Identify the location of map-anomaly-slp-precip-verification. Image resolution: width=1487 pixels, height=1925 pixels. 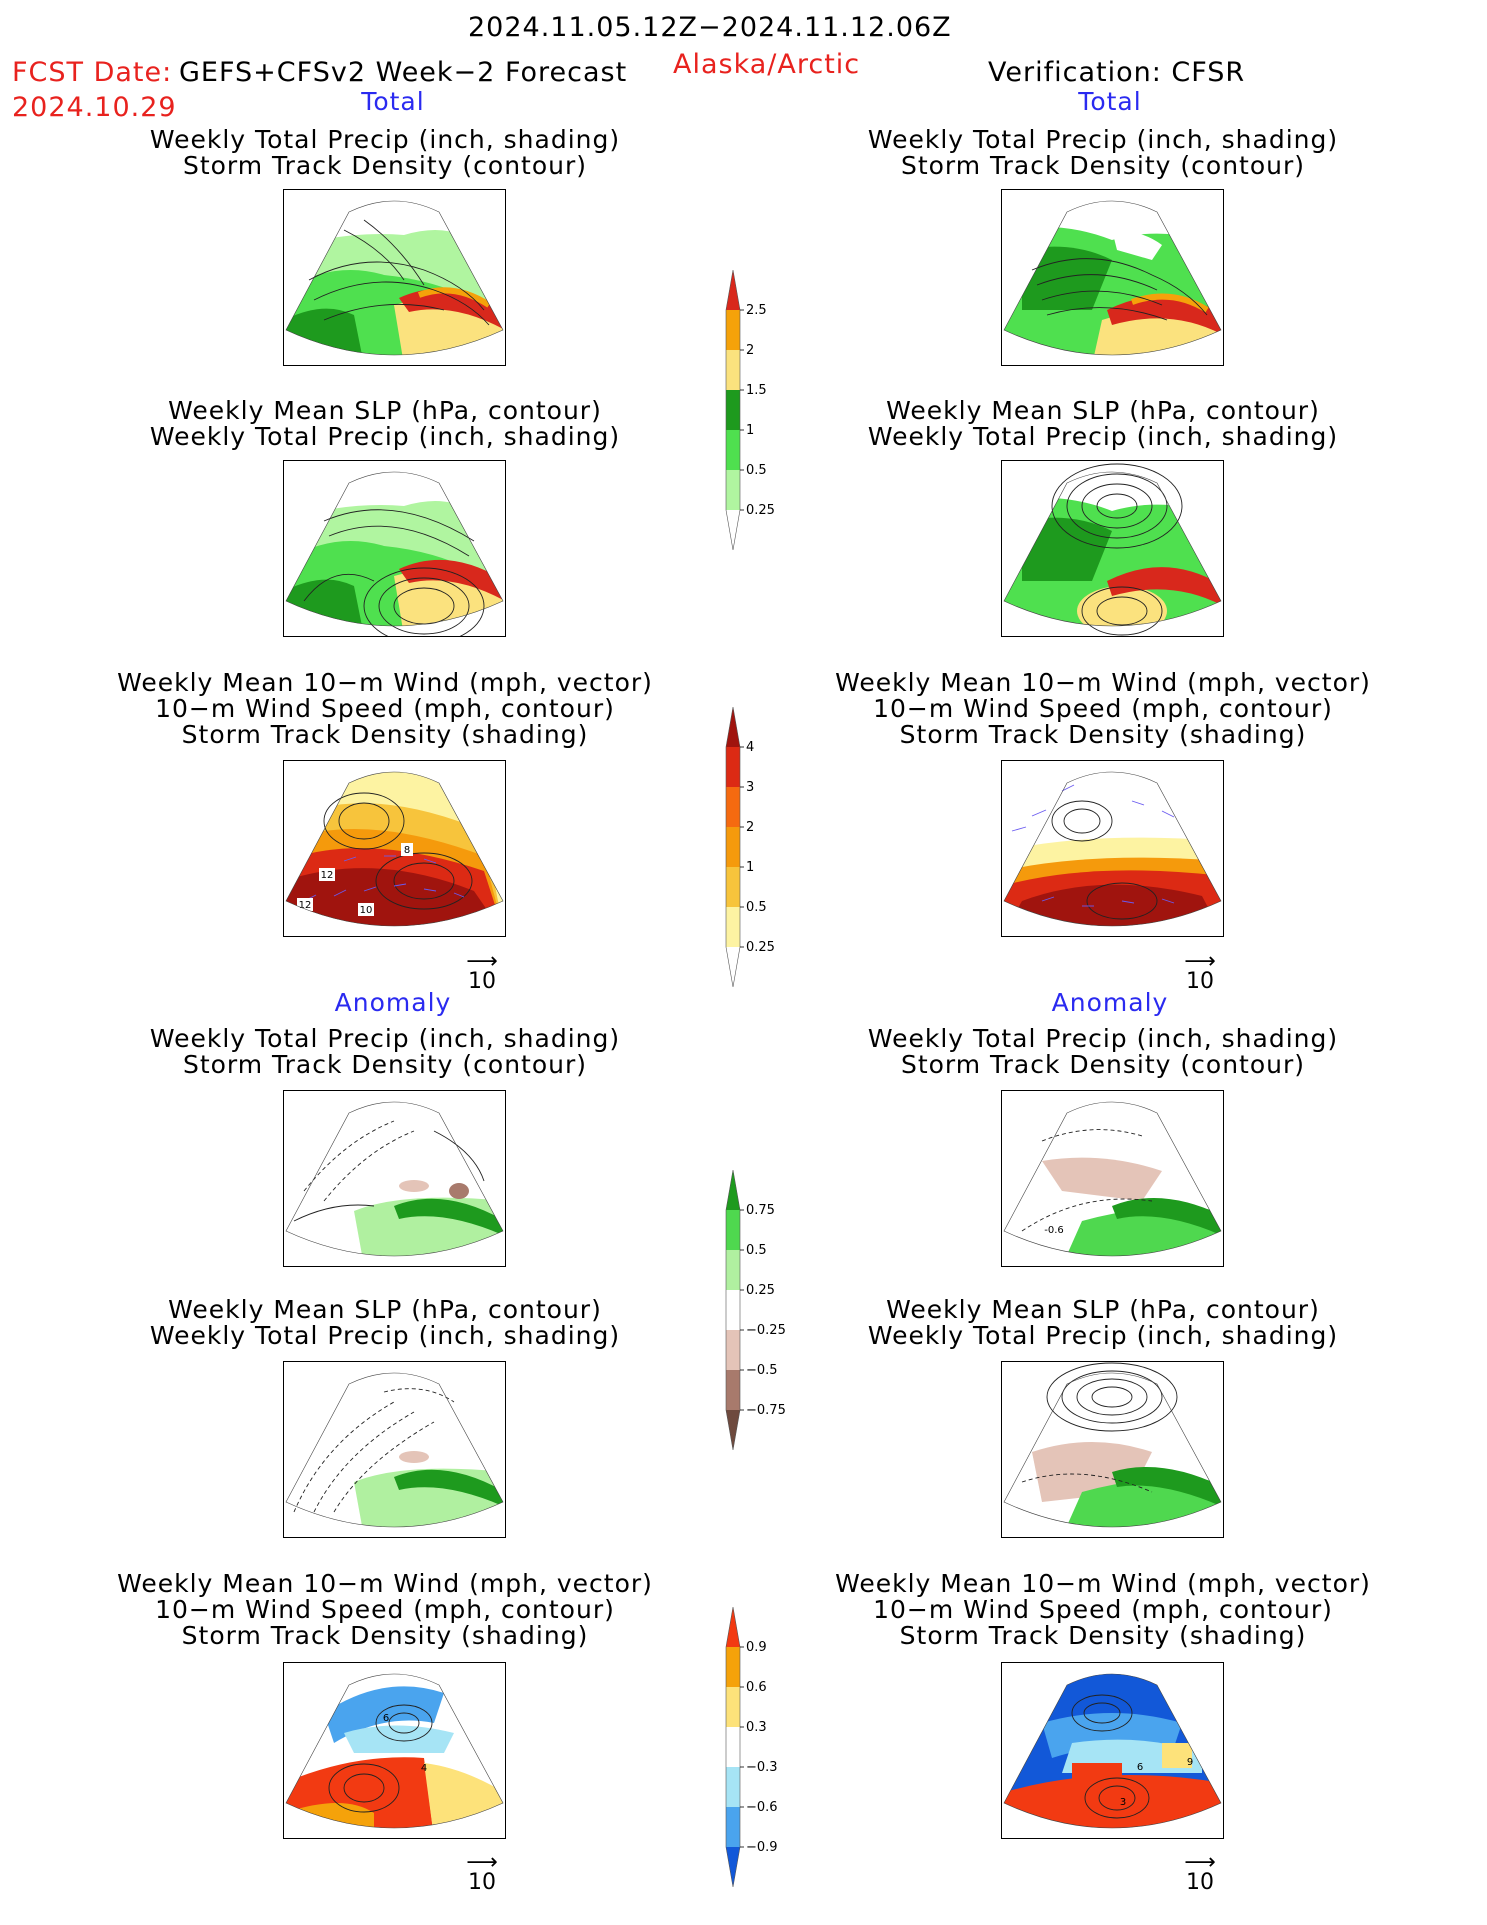
(1112, 1449).